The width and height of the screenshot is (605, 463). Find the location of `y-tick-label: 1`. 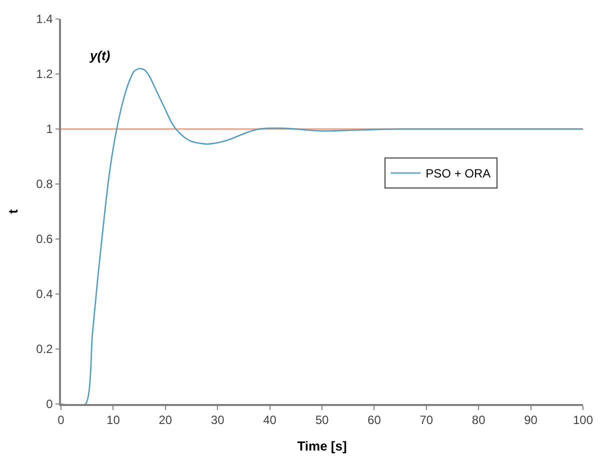

y-tick-label: 1 is located at coordinates (50, 129).